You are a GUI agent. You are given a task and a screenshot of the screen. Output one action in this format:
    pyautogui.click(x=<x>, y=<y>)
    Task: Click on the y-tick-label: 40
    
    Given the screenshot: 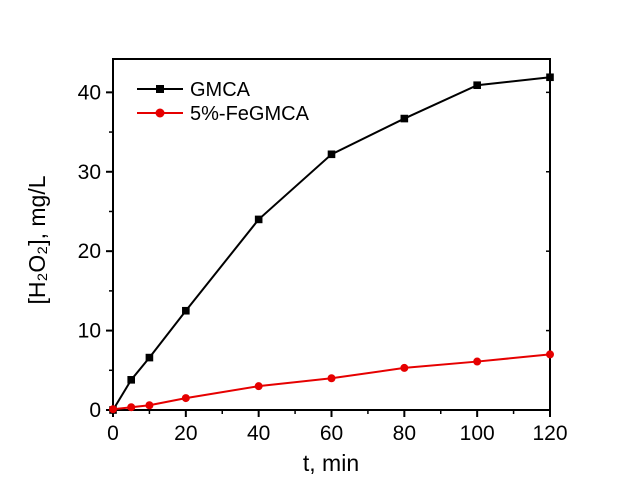 What is the action you would take?
    pyautogui.click(x=89, y=92)
    